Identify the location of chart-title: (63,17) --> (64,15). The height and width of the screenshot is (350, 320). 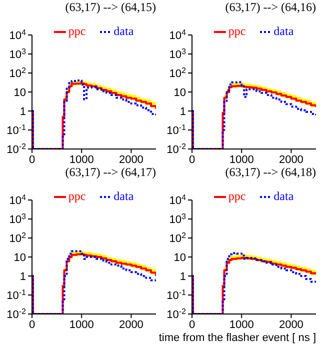
(110, 7).